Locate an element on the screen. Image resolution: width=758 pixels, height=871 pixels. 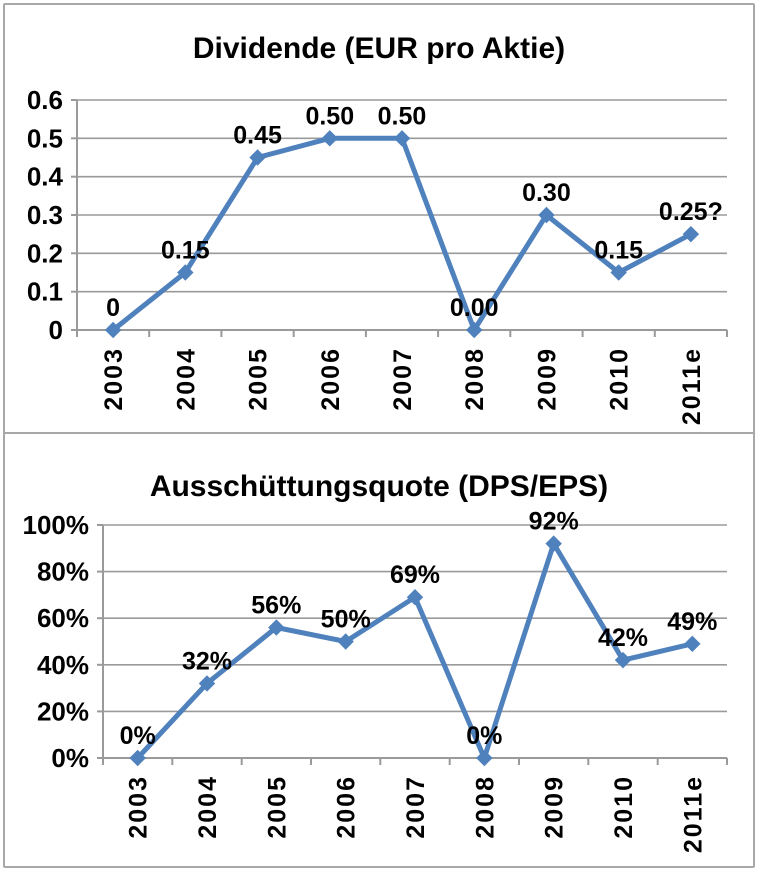
data-point-label: 0 is located at coordinates (113, 308).